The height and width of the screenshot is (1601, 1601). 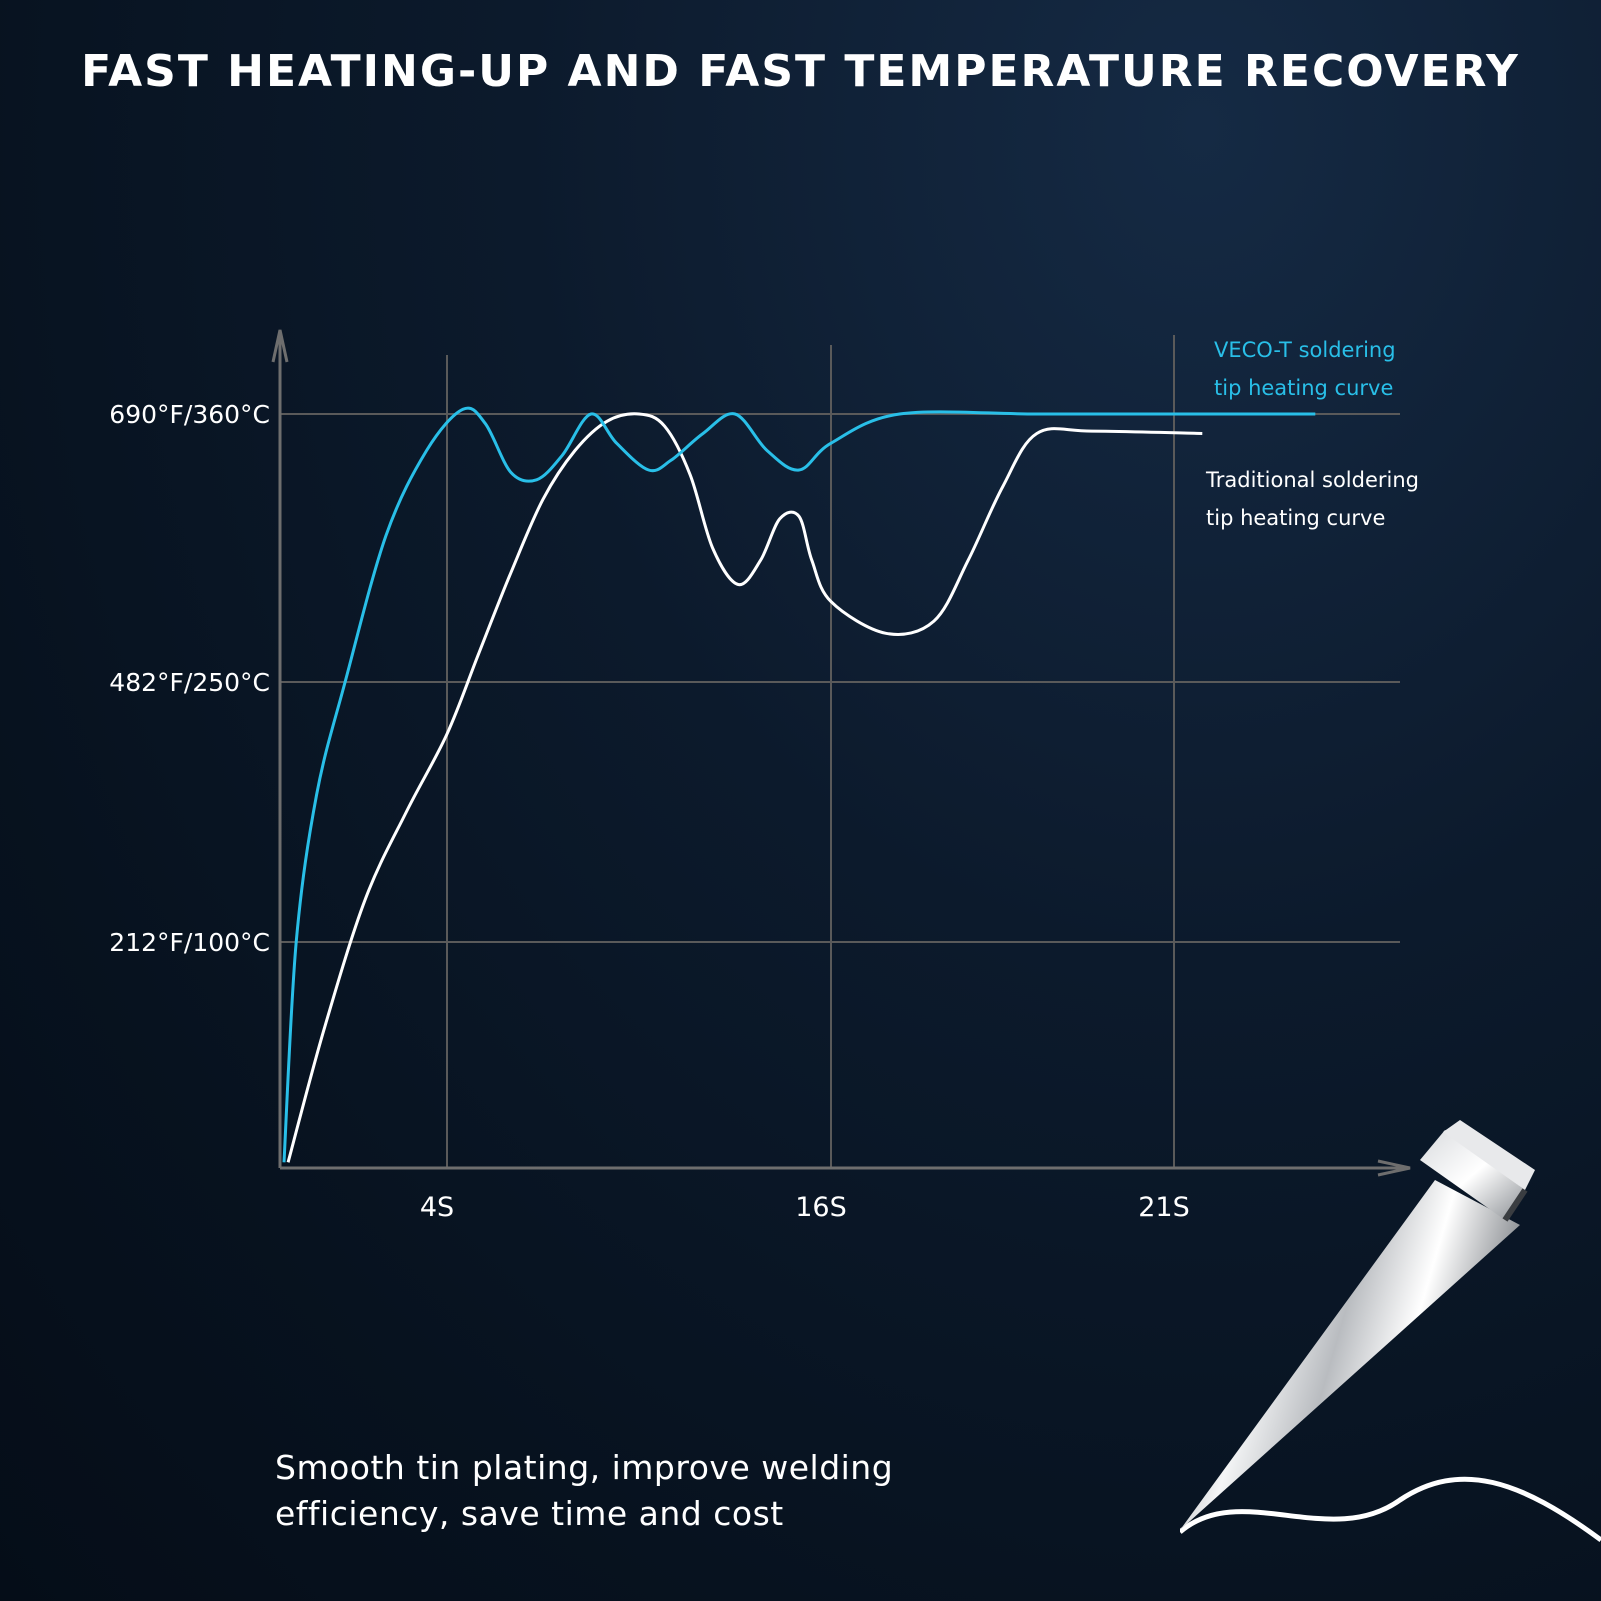 What do you see at coordinates (529, 1513) in the screenshot?
I see `caption-line-2: efficiency, save time and cost` at bounding box center [529, 1513].